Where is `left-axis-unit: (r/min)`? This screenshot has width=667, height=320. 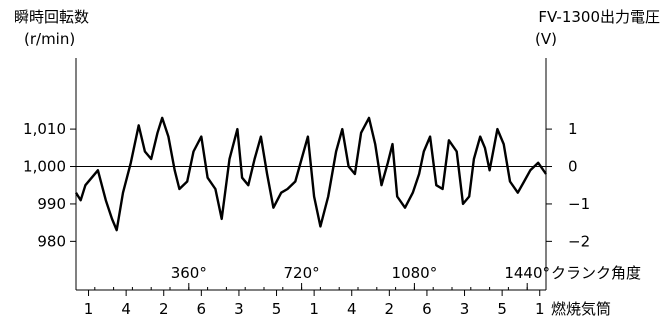
left-axis-unit: (r/min) is located at coordinates (49, 39).